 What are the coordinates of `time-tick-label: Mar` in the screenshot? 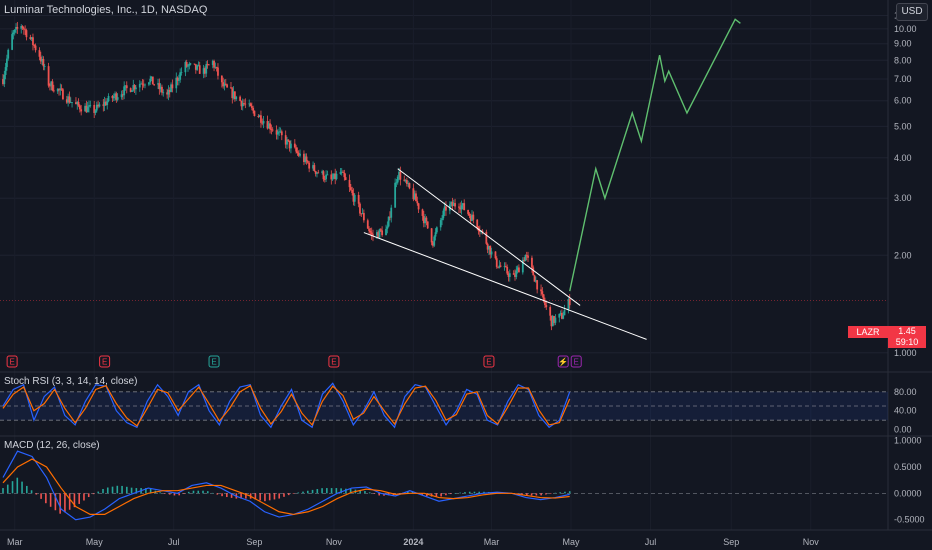 It's located at (492, 542).